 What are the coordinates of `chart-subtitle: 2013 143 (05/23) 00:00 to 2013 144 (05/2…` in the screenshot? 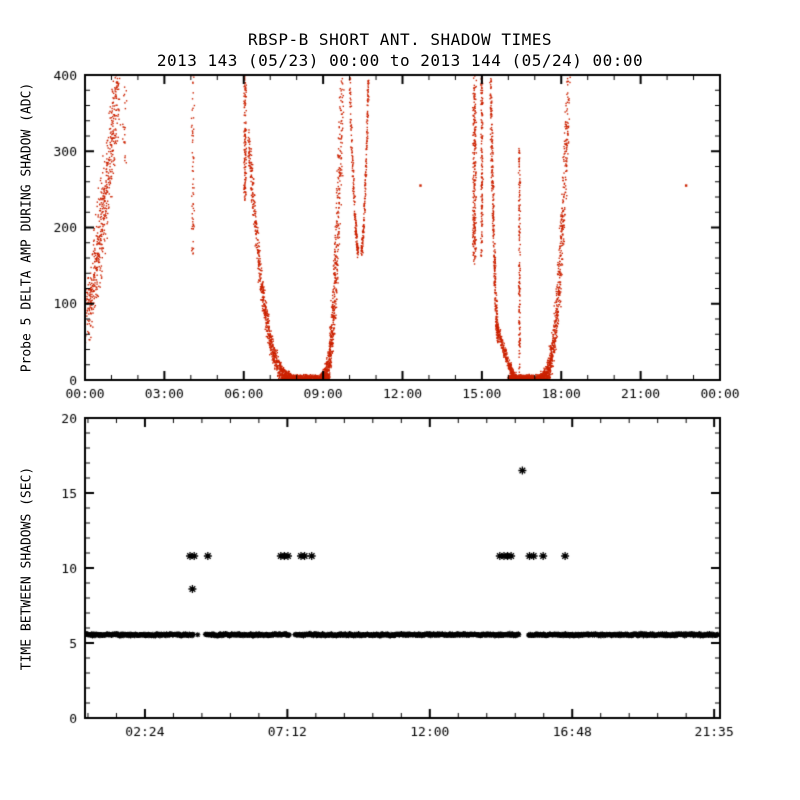 It's located at (400, 60).